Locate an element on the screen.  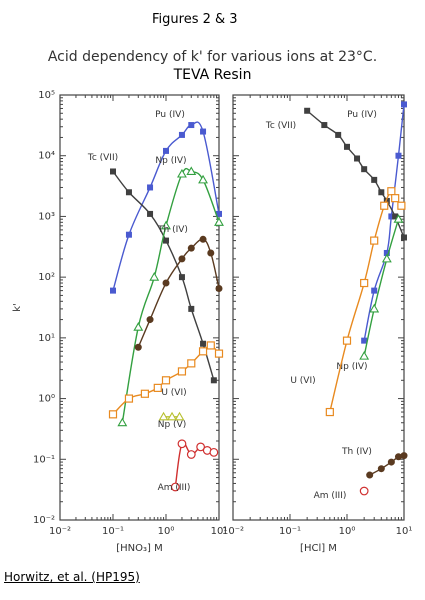
y-tick-label: 10³ is located at coordinates (46, 216).